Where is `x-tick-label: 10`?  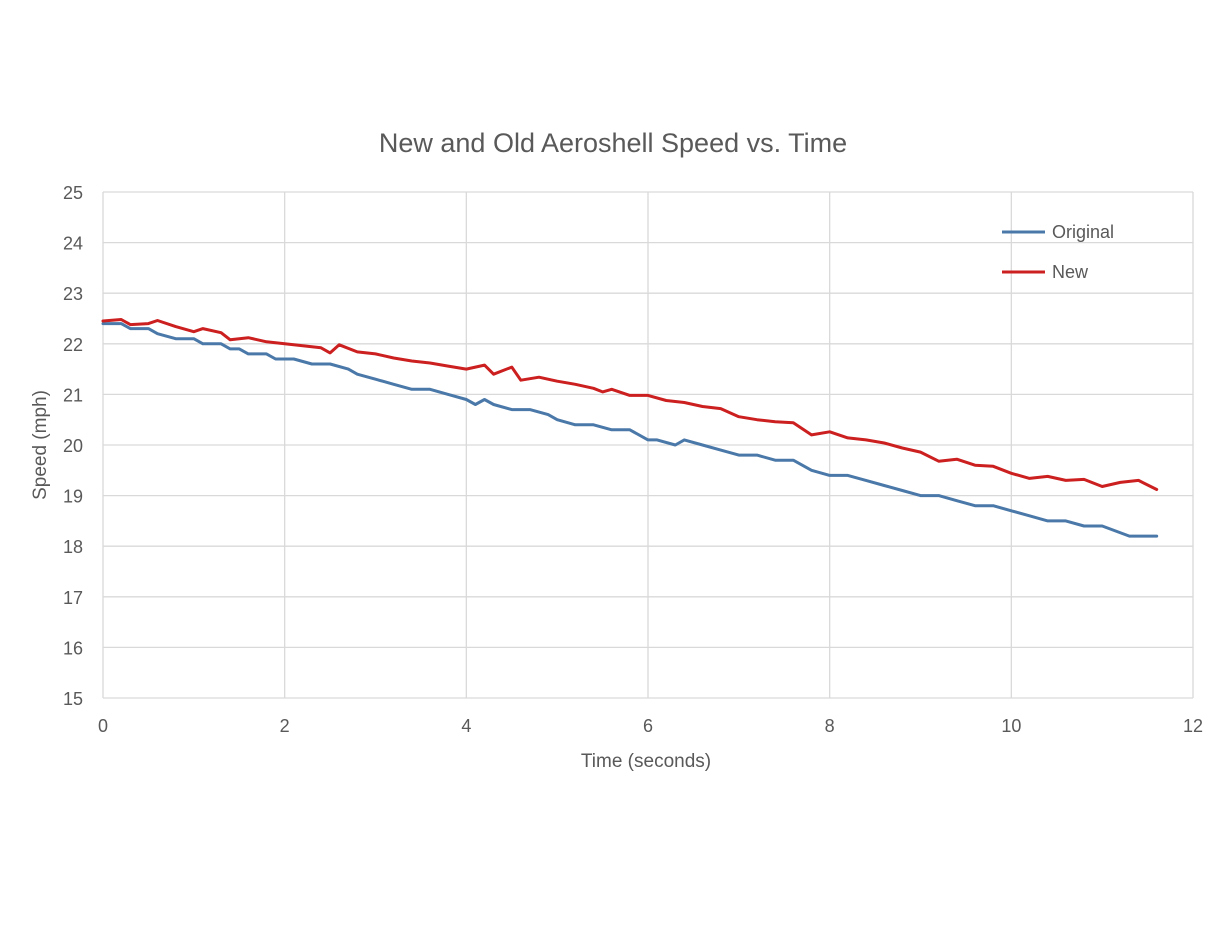
x-tick-label: 10 is located at coordinates (1011, 726).